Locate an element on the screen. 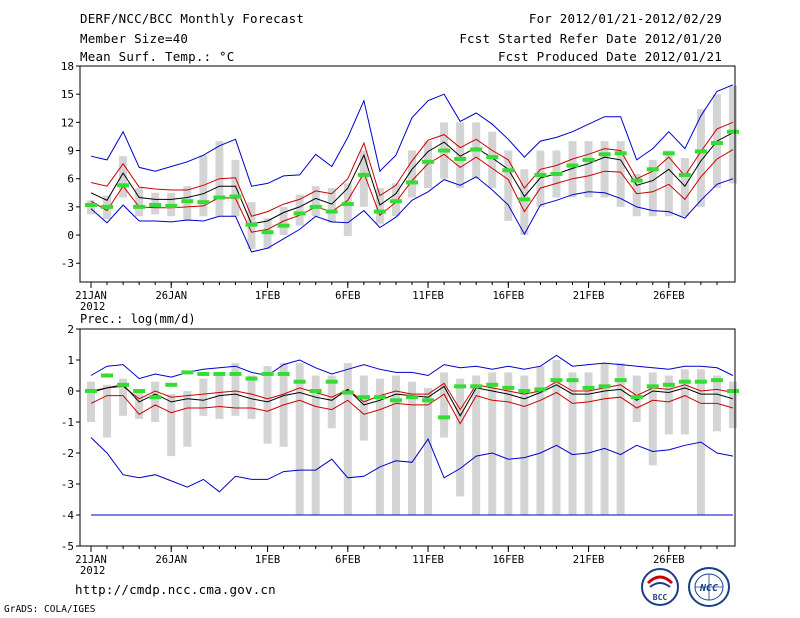 Image resolution: width=800 pixels, height=618 pixels. y-tick-label-1: 1 is located at coordinates (70, 360).